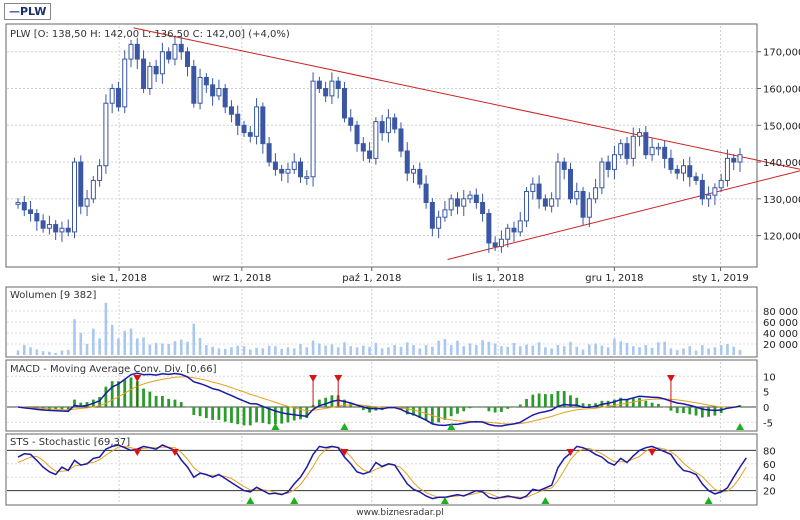 The height and width of the screenshot is (520, 800). I want to click on volume-y-tick-label: 80 000, so click(780, 312).